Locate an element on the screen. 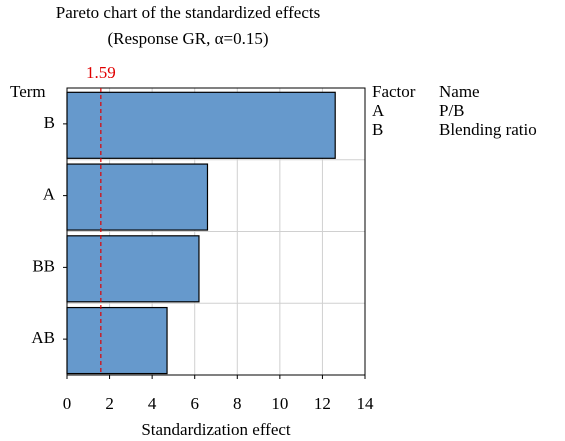  chart-title: Pareto chart of the standardized effects is located at coordinates (188, 12).